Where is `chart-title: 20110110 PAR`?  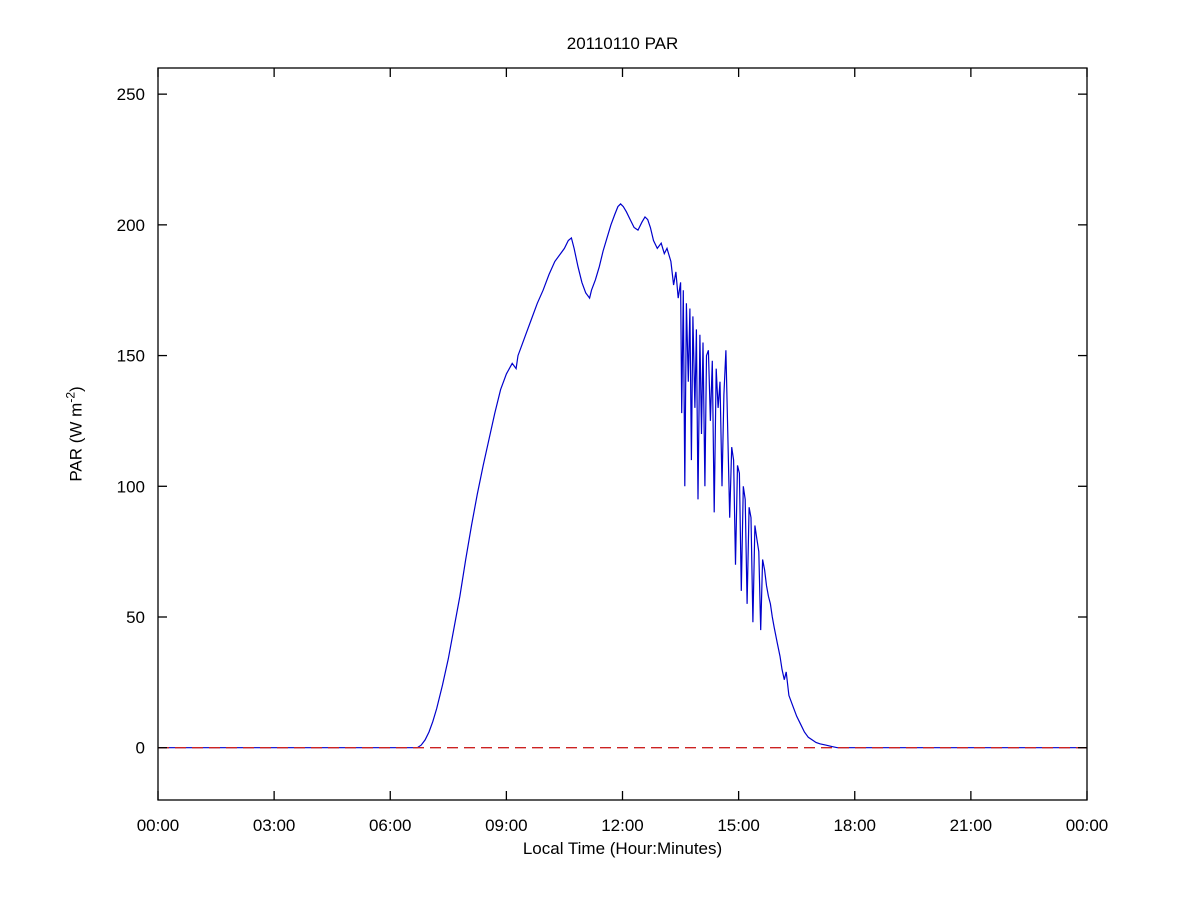
chart-title: 20110110 PAR is located at coordinates (622, 43).